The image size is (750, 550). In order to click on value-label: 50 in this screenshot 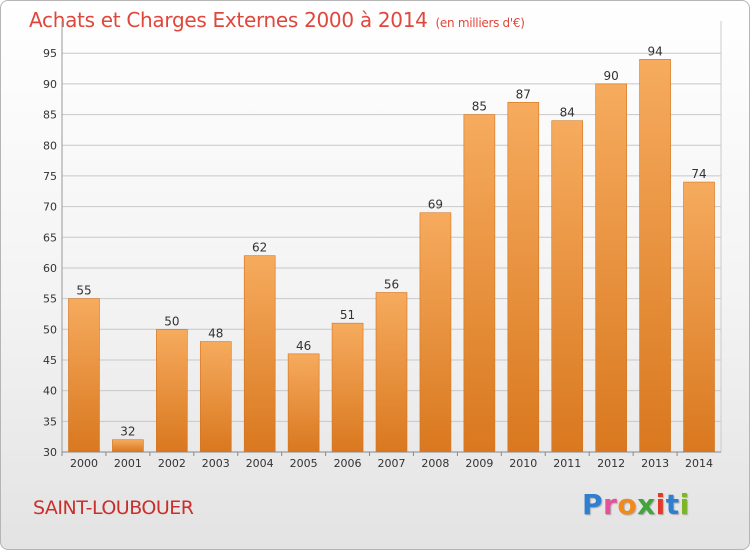, I will do `click(171, 321)`.